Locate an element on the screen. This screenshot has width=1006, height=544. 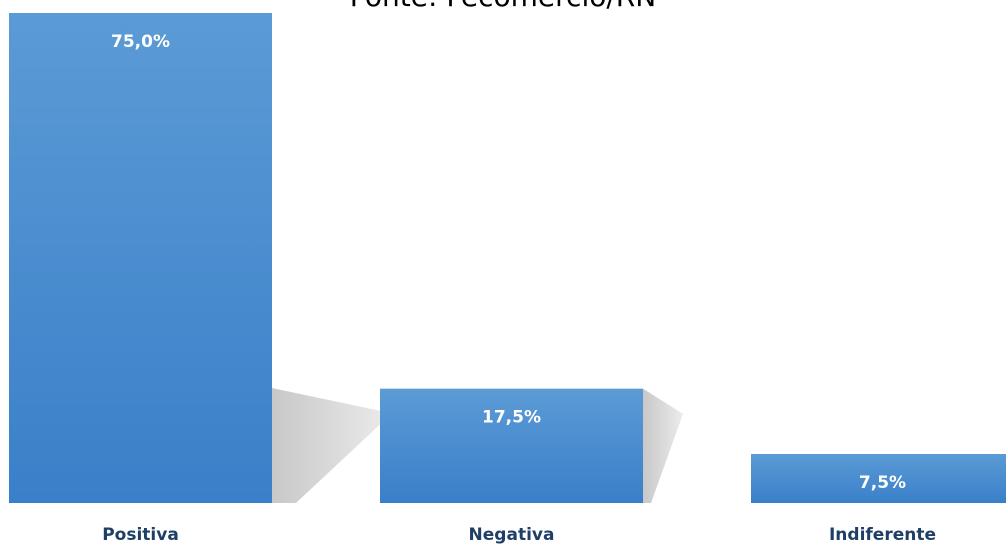
category-tick-labels: Positiva Negativa Indiferente is located at coordinates (519, 534).